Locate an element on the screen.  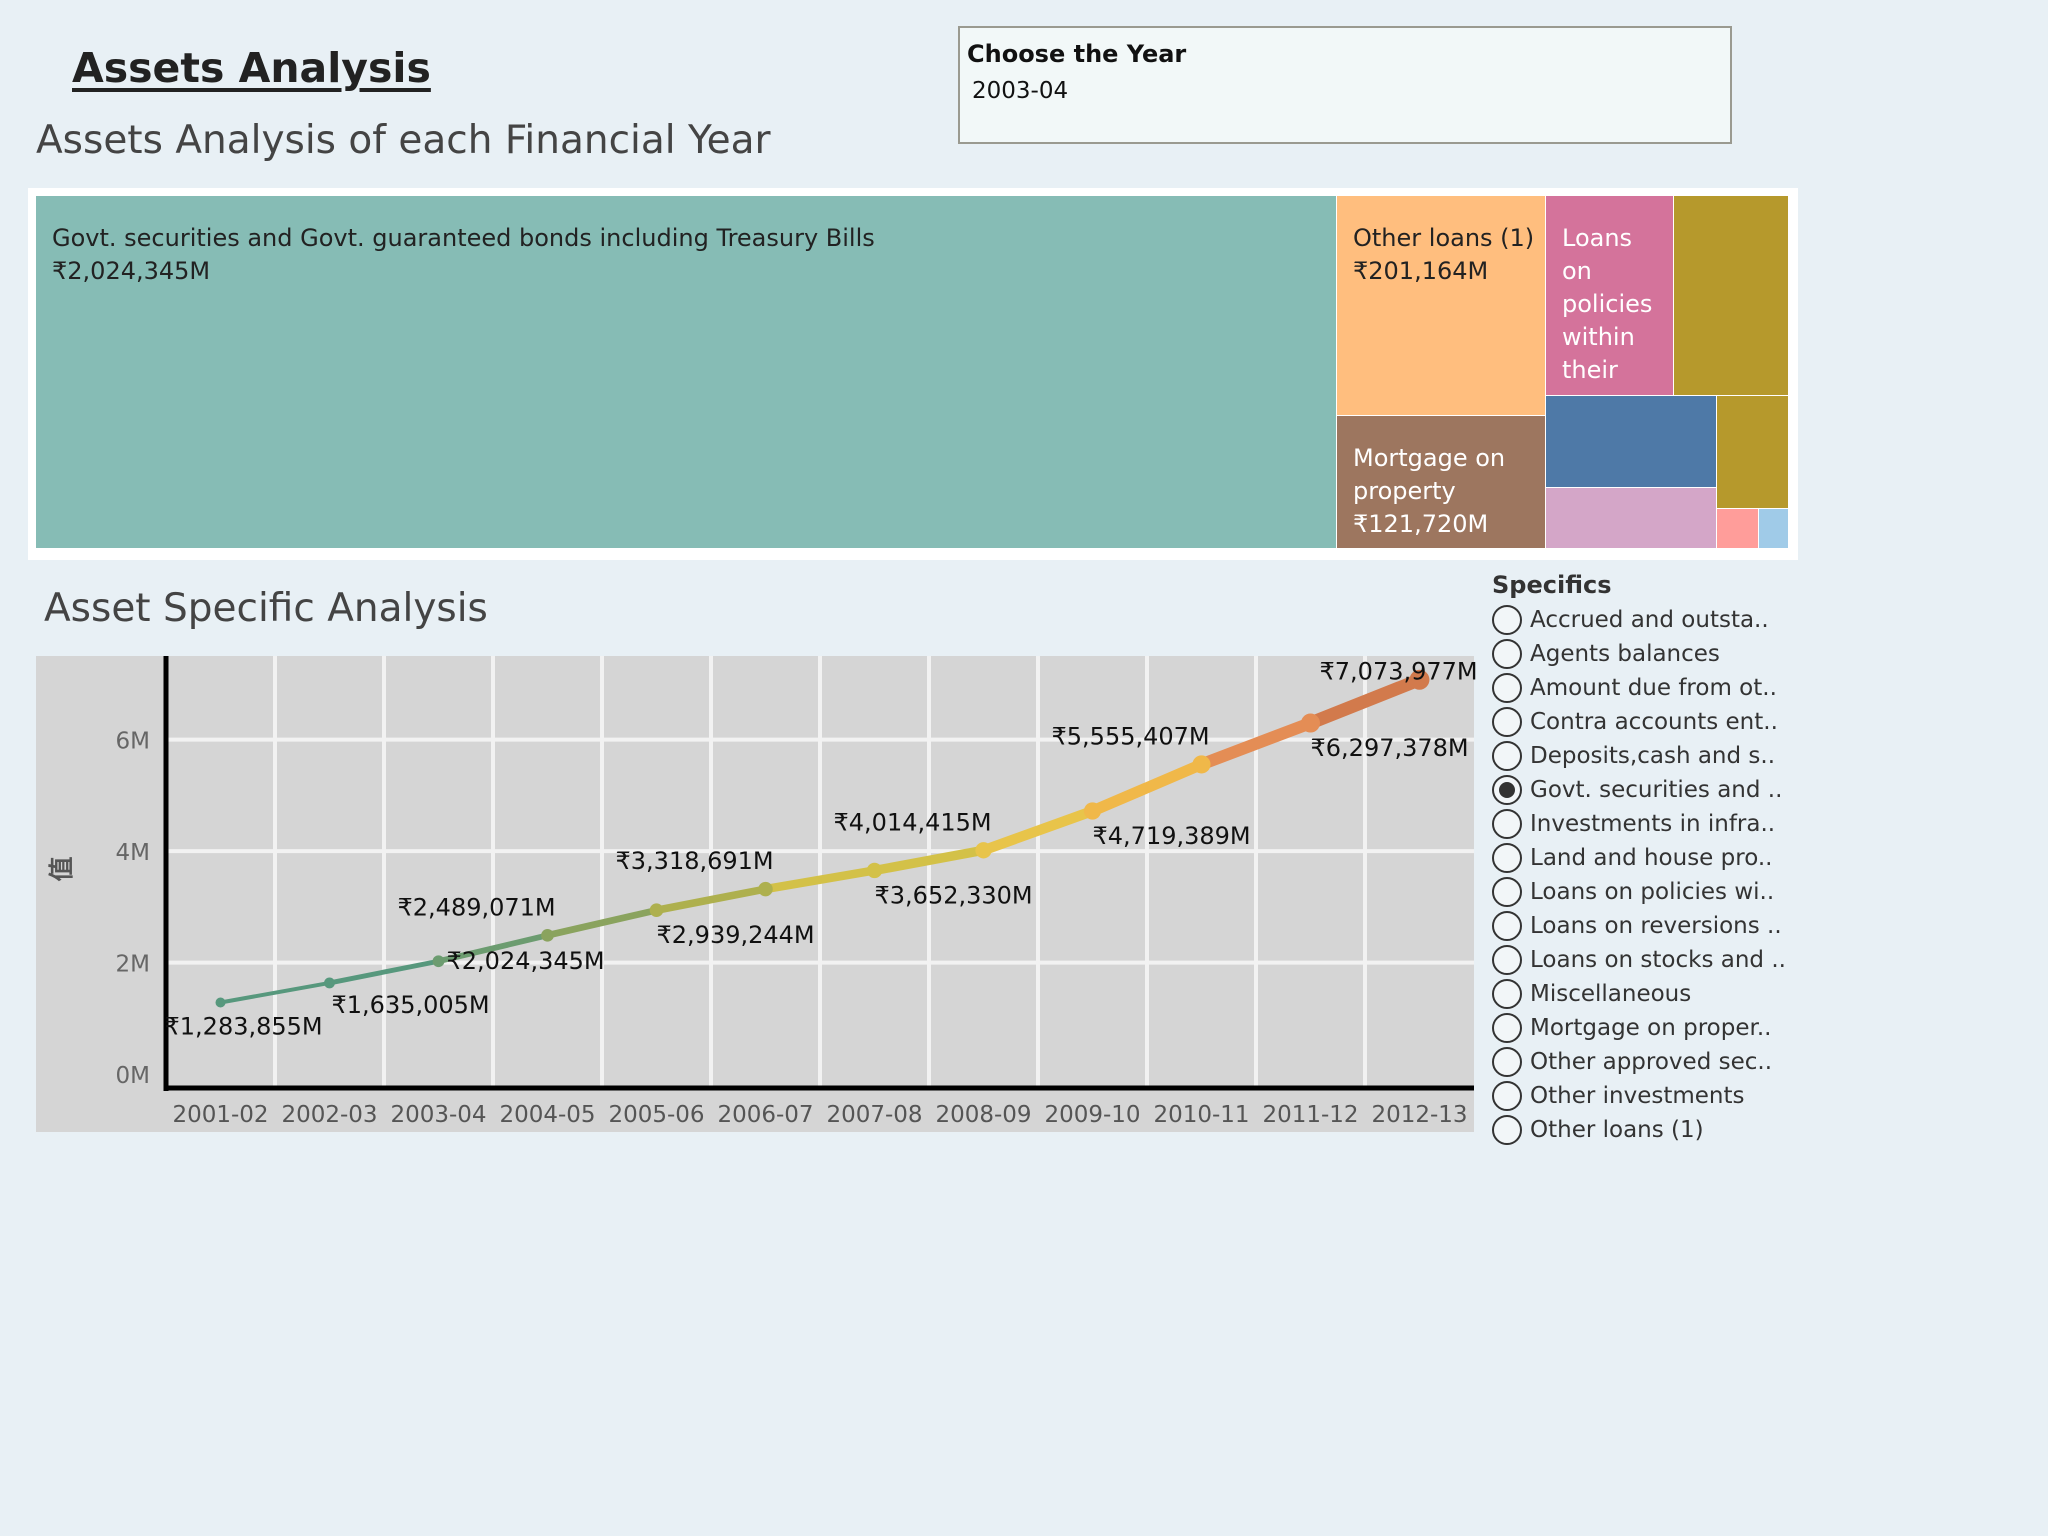
tile-value: ₹121,720M is located at coordinates (1421, 524).